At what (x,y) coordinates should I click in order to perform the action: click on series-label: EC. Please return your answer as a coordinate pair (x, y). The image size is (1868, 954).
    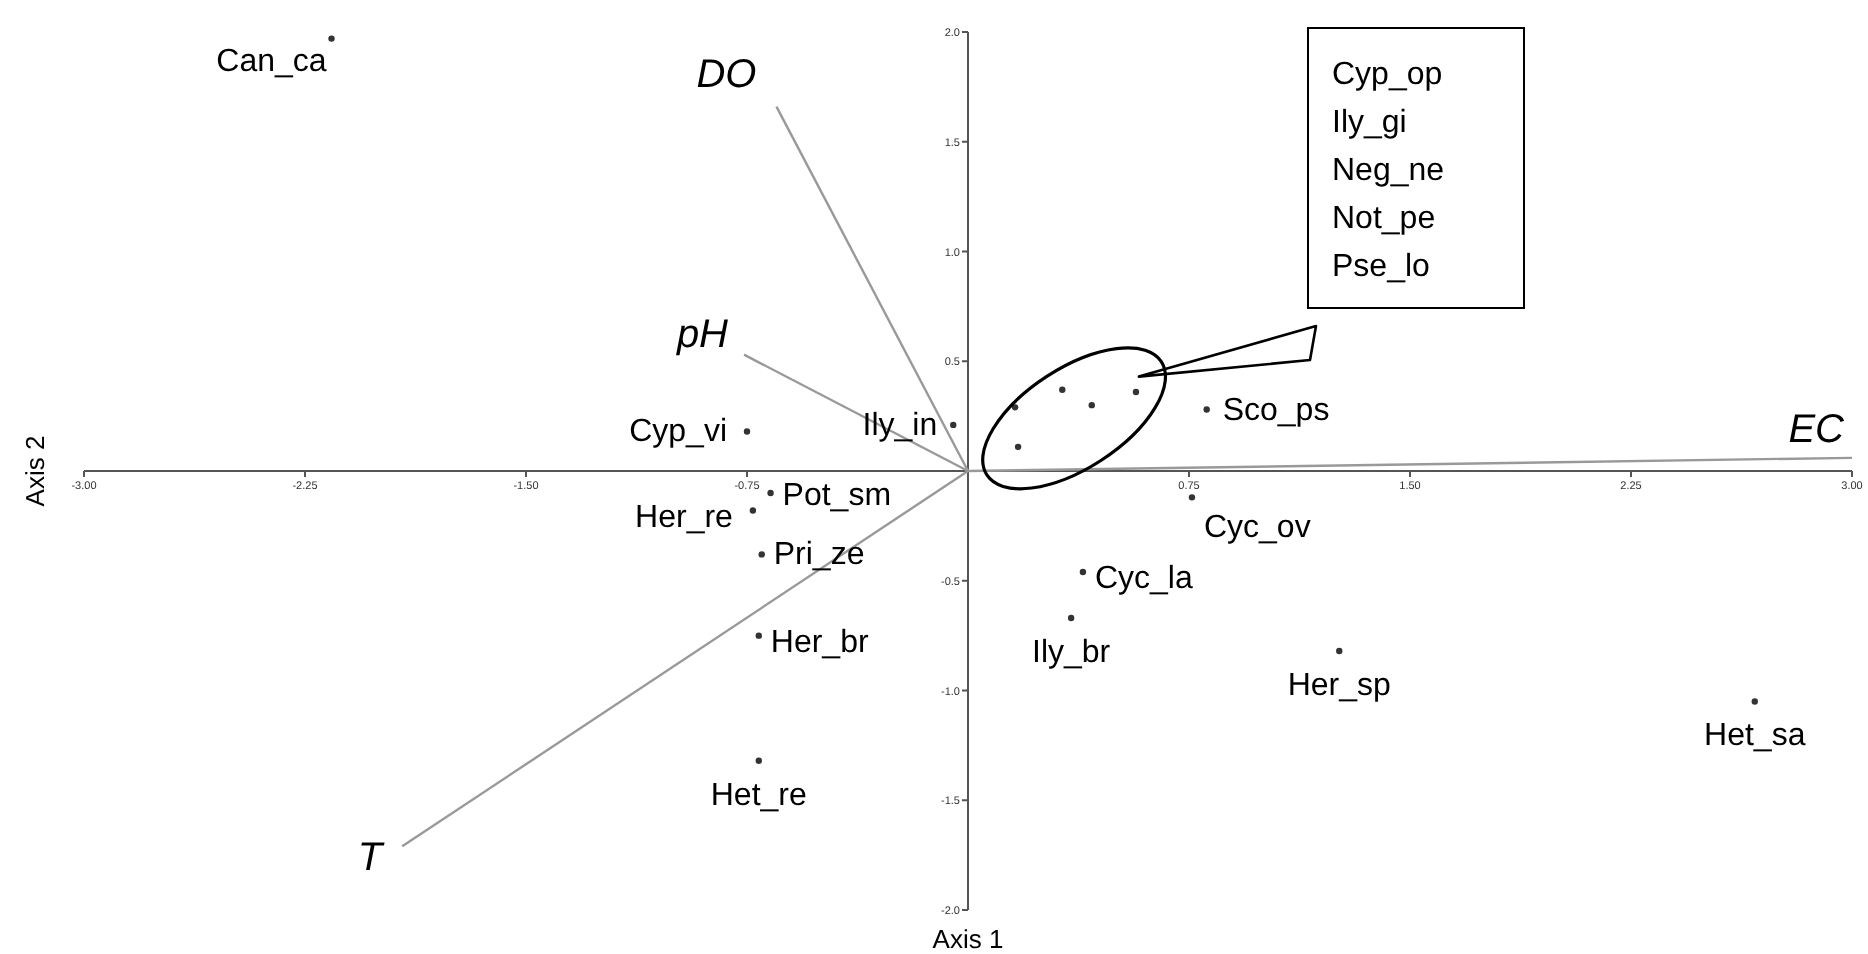
    Looking at the image, I should click on (1817, 429).